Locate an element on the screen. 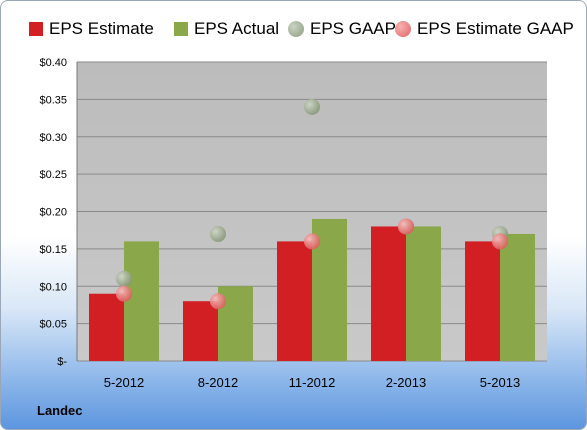 This screenshot has height=430, width=587. legend-swatch-eps-gaap is located at coordinates (296, 29).